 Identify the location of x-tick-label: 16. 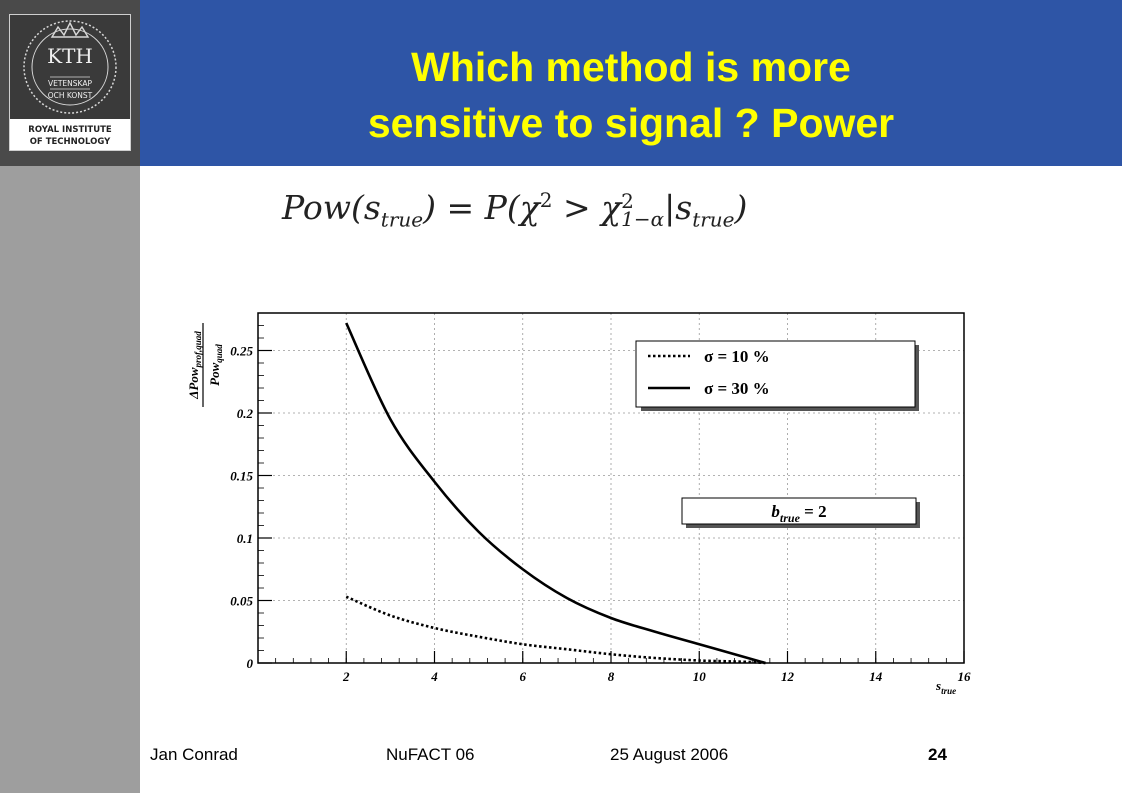
(965, 676).